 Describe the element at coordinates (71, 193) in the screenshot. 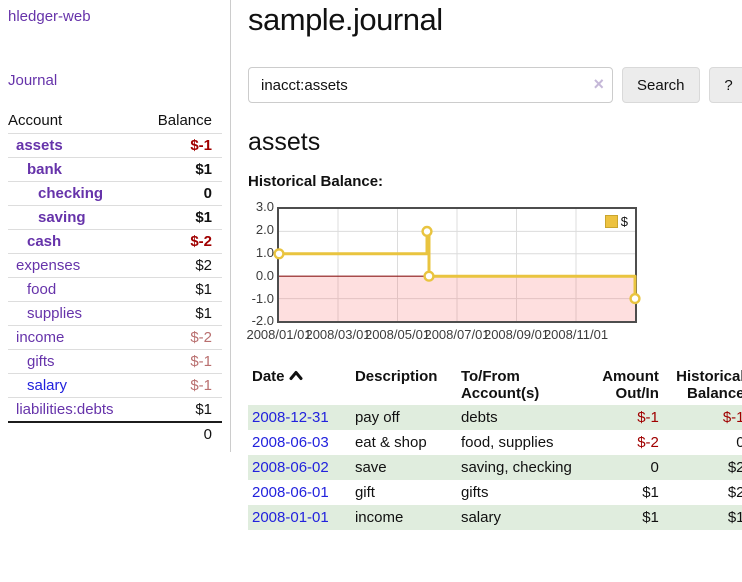

I see `account-link-checking: checking` at that location.